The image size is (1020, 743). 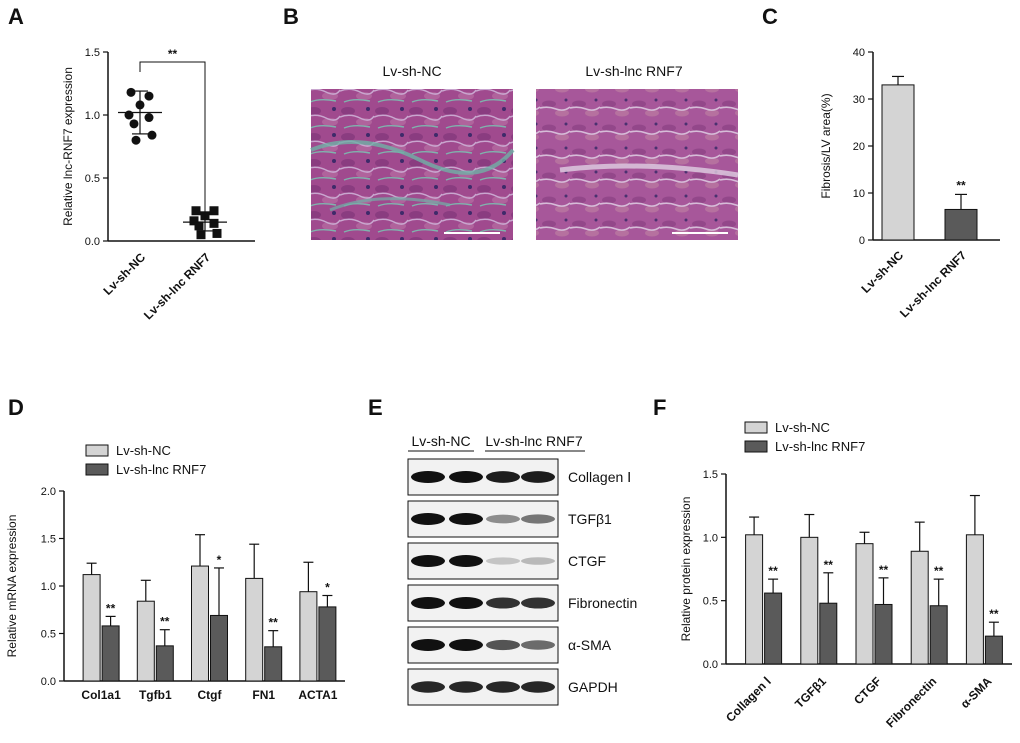 I want to click on x-category-label: α-SMA, so click(x=976, y=692).